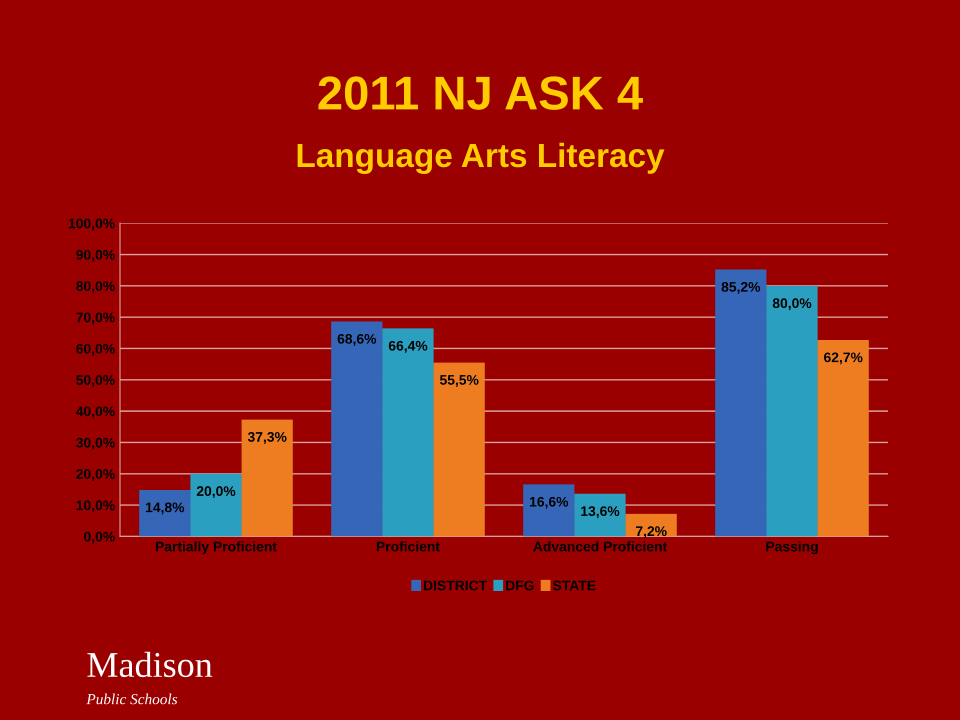 The height and width of the screenshot is (720, 960). What do you see at coordinates (481, 158) in the screenshot?
I see `chart-subtitle: Language Arts Literacy` at bounding box center [481, 158].